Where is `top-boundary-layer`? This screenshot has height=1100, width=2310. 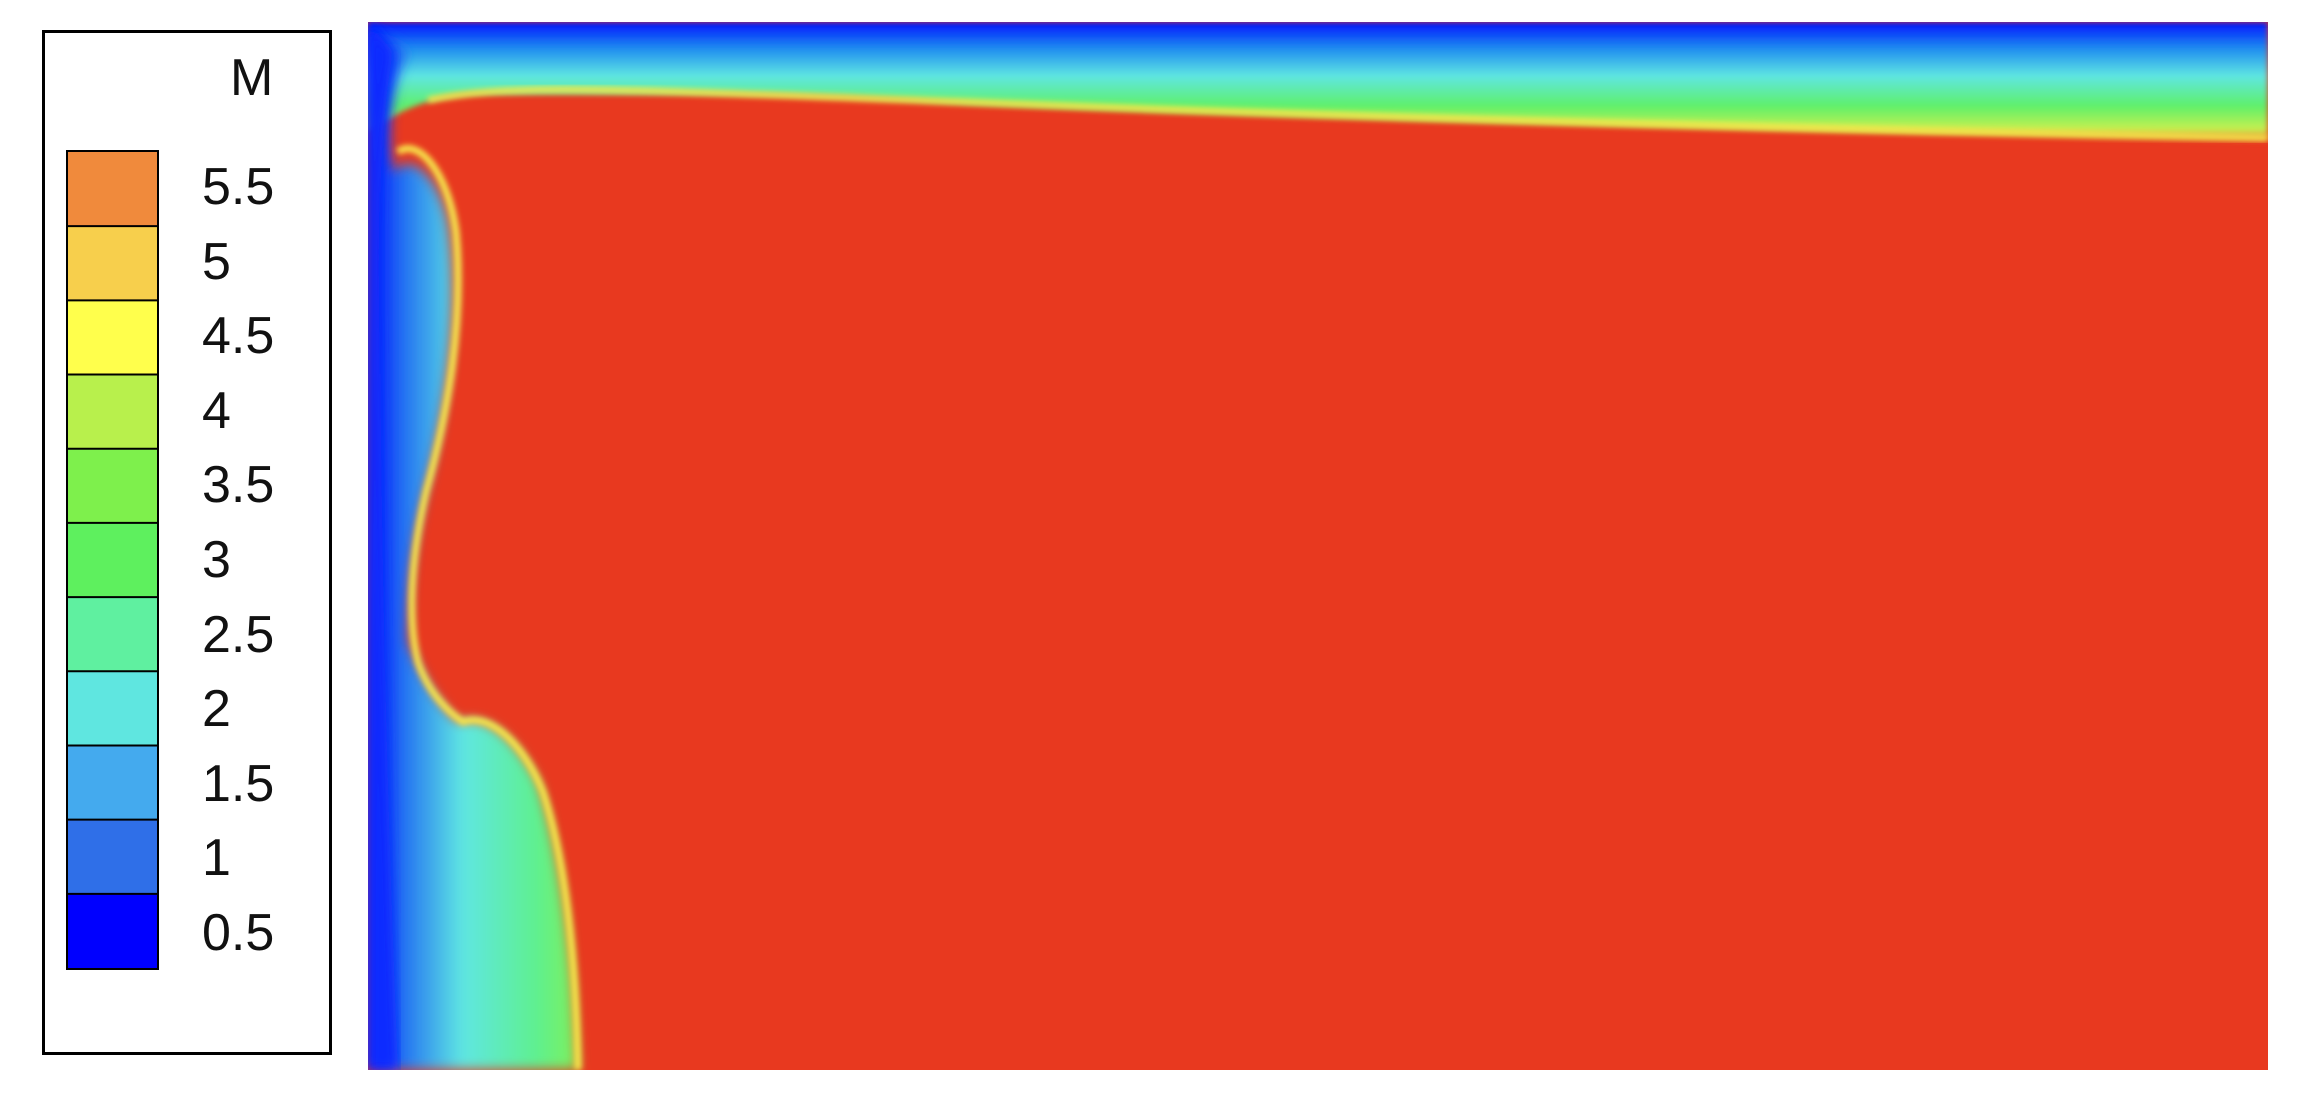 top-boundary-layer is located at coordinates (1318, 82).